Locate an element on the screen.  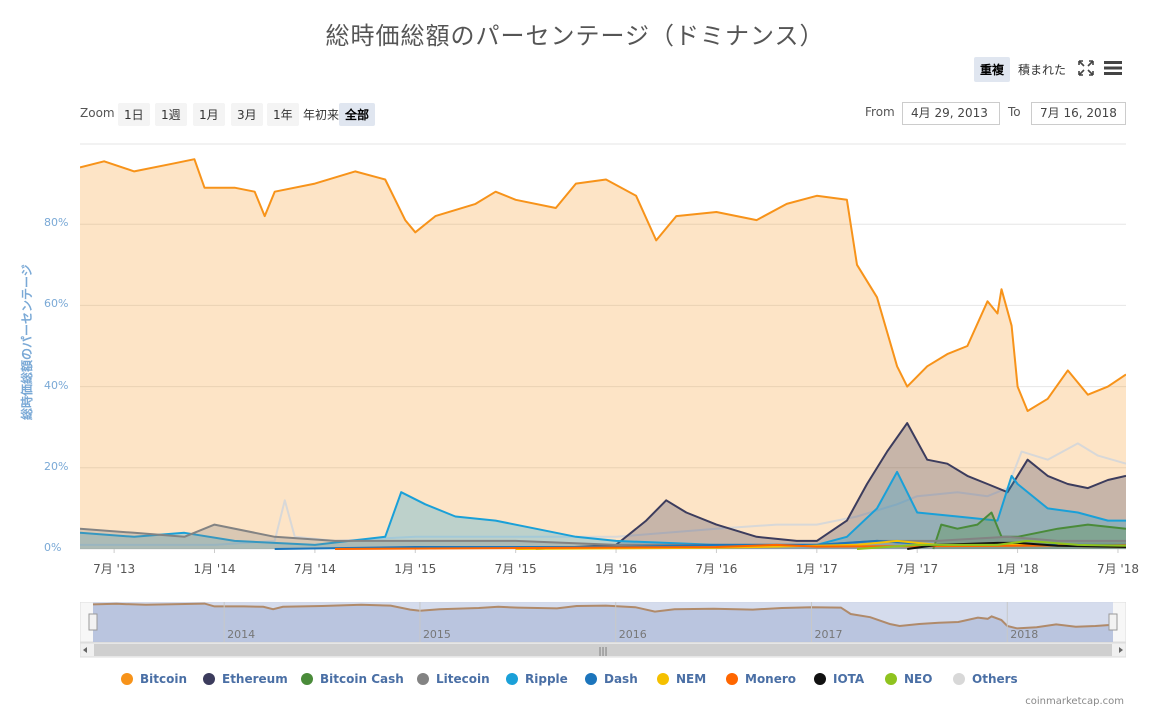
legend-item-others: Others is located at coordinates (985, 679).